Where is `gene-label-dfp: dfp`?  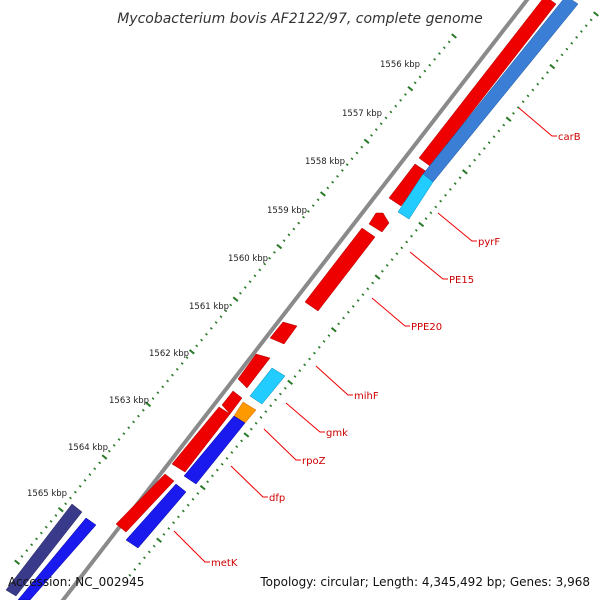
gene-label-dfp: dfp is located at coordinates (277, 498).